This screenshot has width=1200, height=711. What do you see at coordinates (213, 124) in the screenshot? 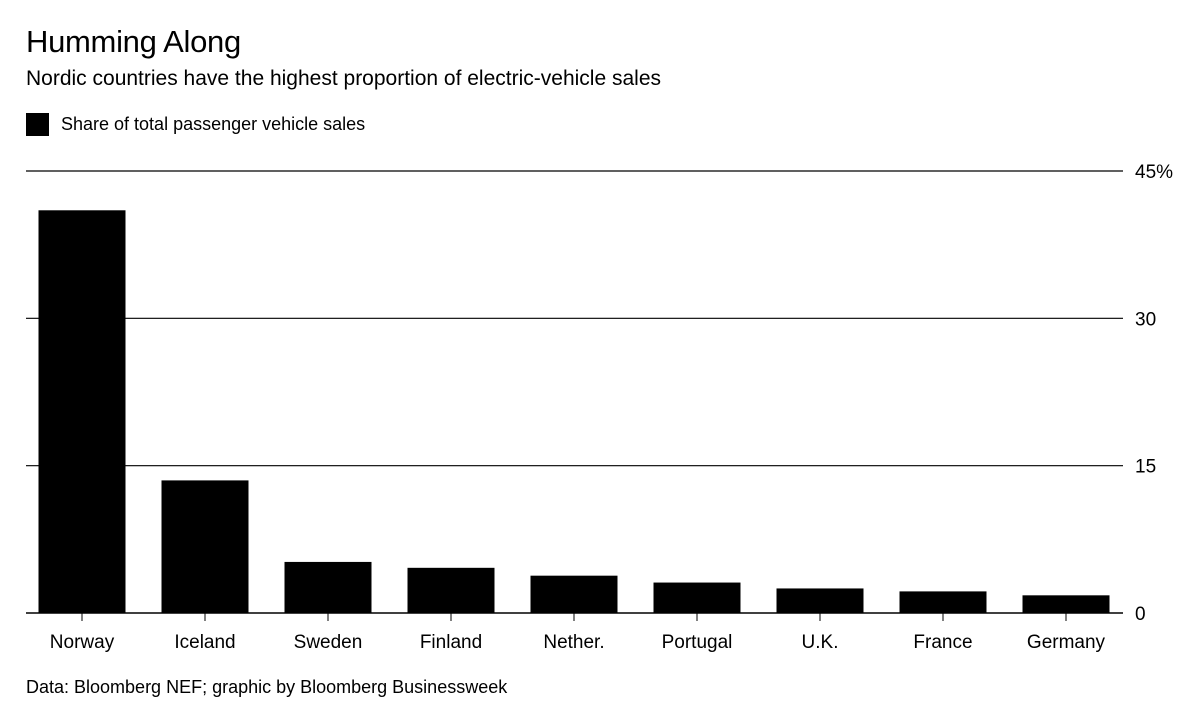
I see `legend-label: Share of total passenger vehicle sales` at bounding box center [213, 124].